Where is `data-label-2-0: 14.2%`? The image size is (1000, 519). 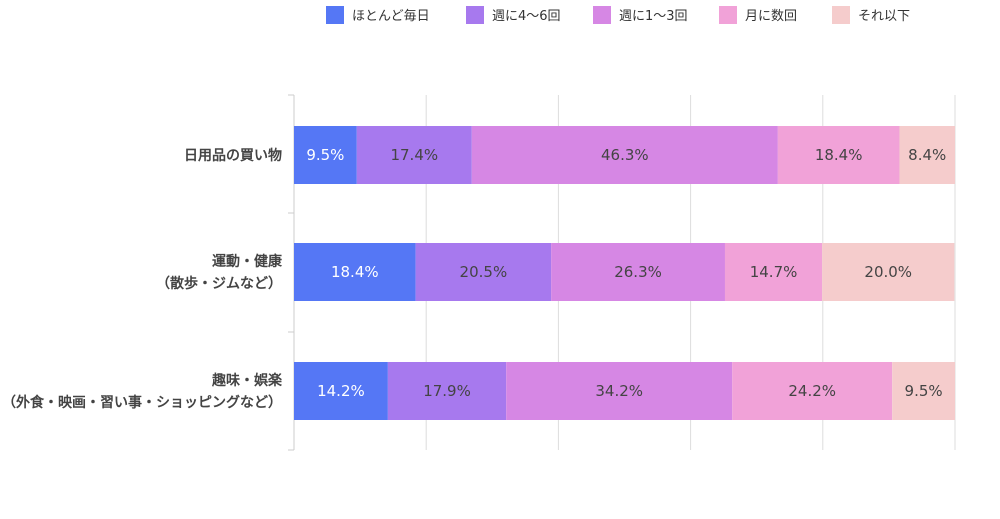
data-label-2-0: 14.2% is located at coordinates (341, 391).